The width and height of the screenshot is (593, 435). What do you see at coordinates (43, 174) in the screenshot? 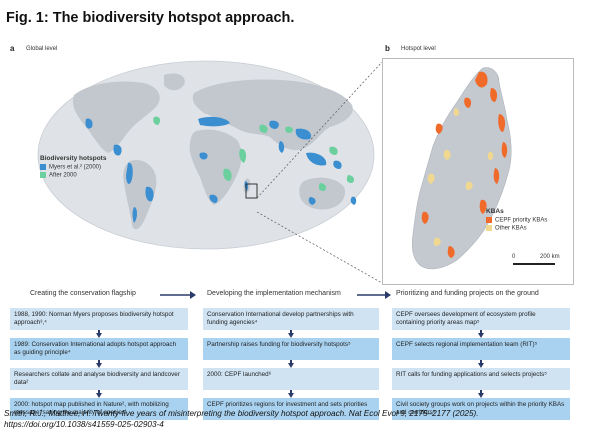
I see `legend-swatch-after2000` at bounding box center [43, 174].